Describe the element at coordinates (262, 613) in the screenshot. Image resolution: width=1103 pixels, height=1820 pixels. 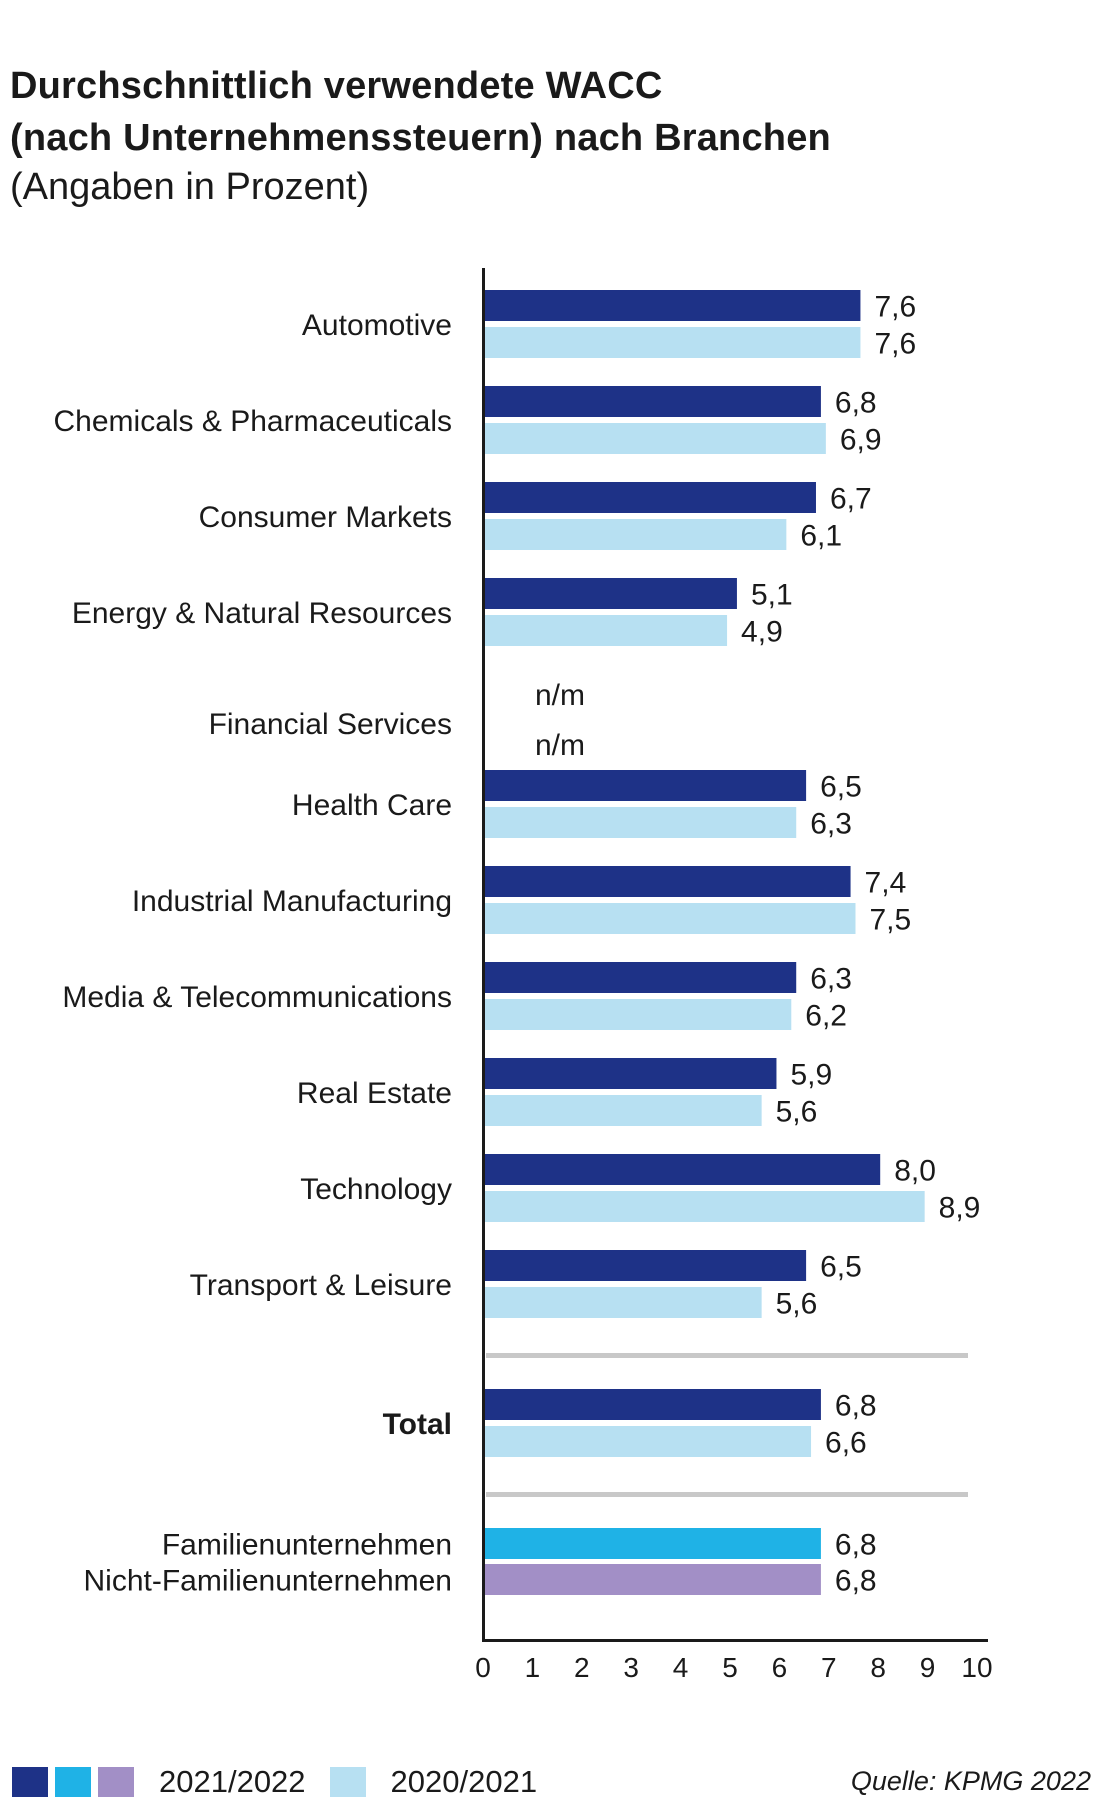
I see `category-label-energy-and-natural-resources: Energy & Natural Resources` at that location.